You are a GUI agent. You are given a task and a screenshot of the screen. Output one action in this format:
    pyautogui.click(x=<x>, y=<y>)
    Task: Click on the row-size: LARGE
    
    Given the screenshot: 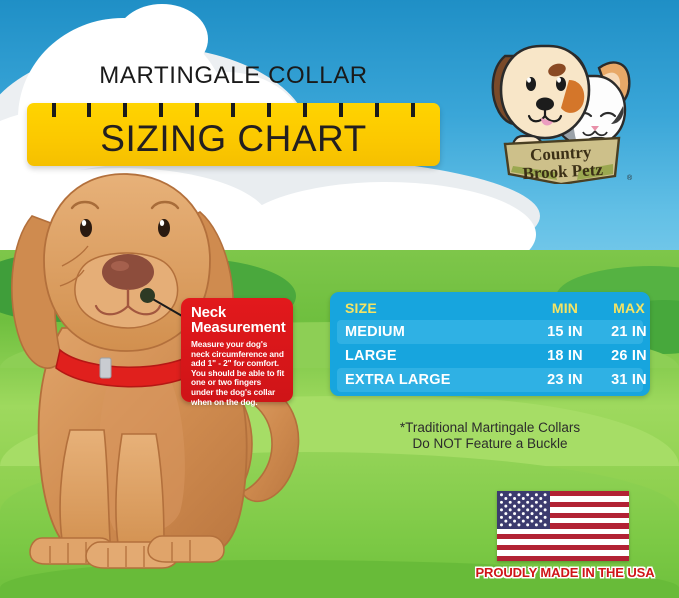 What is the action you would take?
    pyautogui.click(x=371, y=356)
    